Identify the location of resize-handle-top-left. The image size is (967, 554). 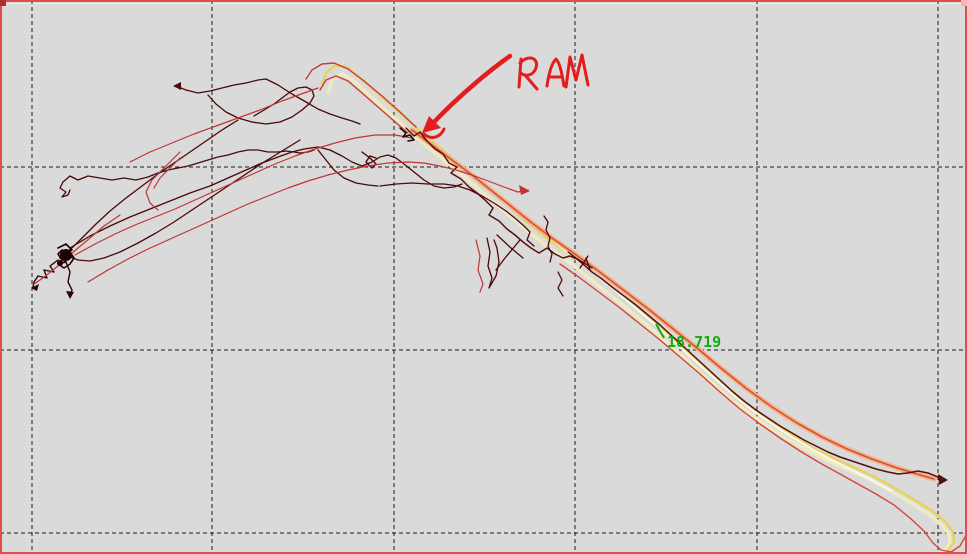
(3, 3).